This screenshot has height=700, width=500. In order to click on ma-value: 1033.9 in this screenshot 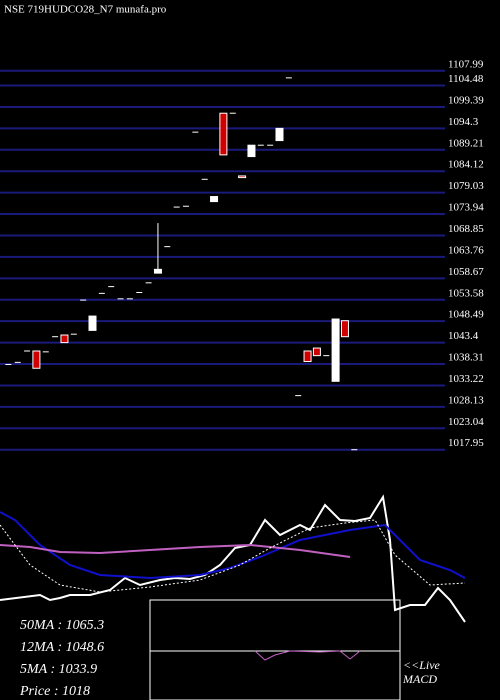, I will do `click(78, 669)`.